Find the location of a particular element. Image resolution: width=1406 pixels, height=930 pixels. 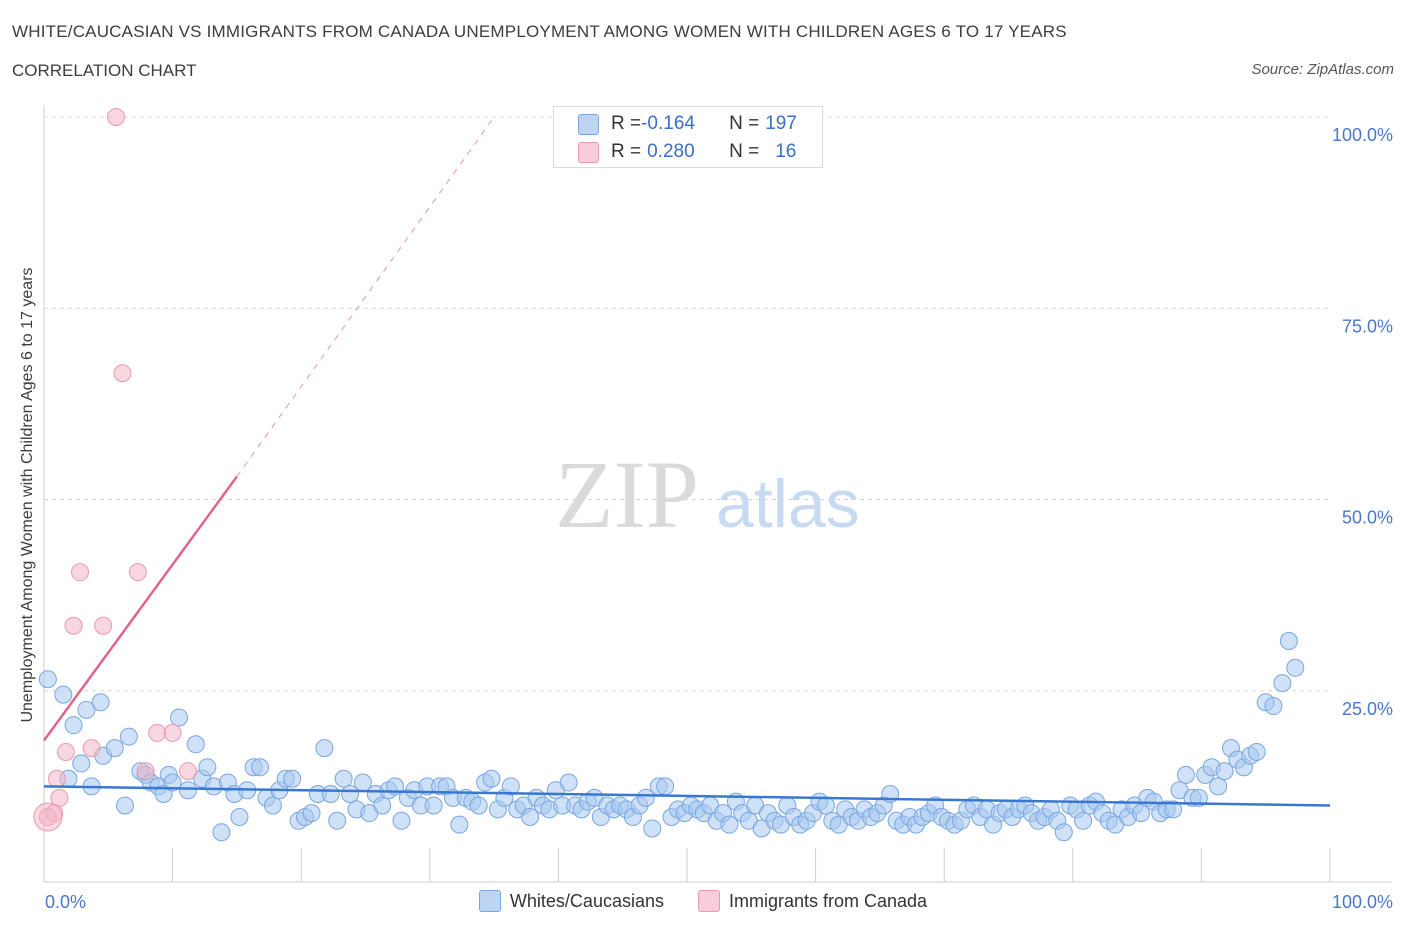

bottom-legend: Whites/Caucasians Immigrants from Canada is located at coordinates (703, 901).